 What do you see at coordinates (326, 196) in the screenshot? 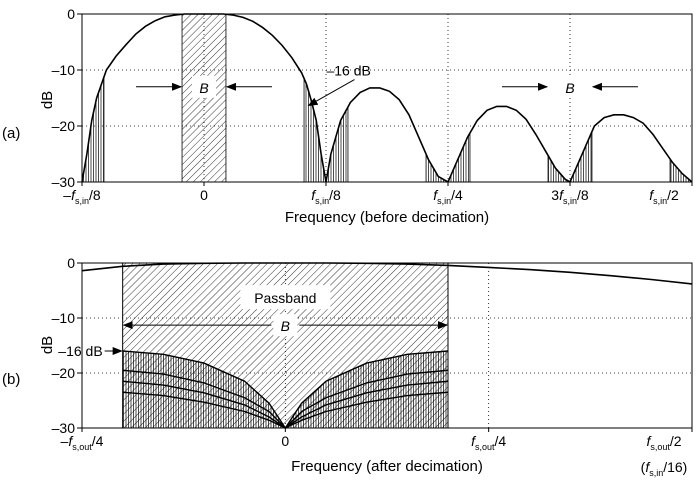
I see `x-tick-label: fs,in/8` at bounding box center [326, 196].